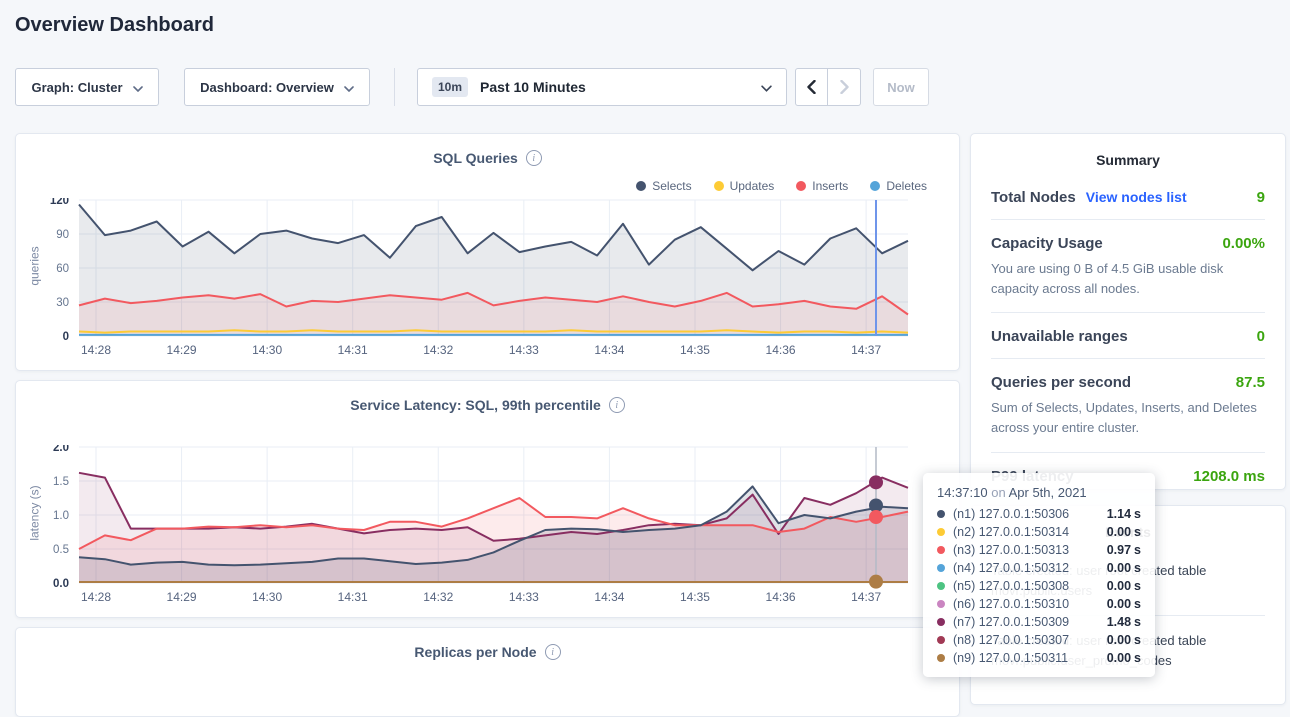 The width and height of the screenshot is (1290, 717). Describe the element at coordinates (524, 597) in the screenshot. I see `x-tick-label: 14:33` at that location.